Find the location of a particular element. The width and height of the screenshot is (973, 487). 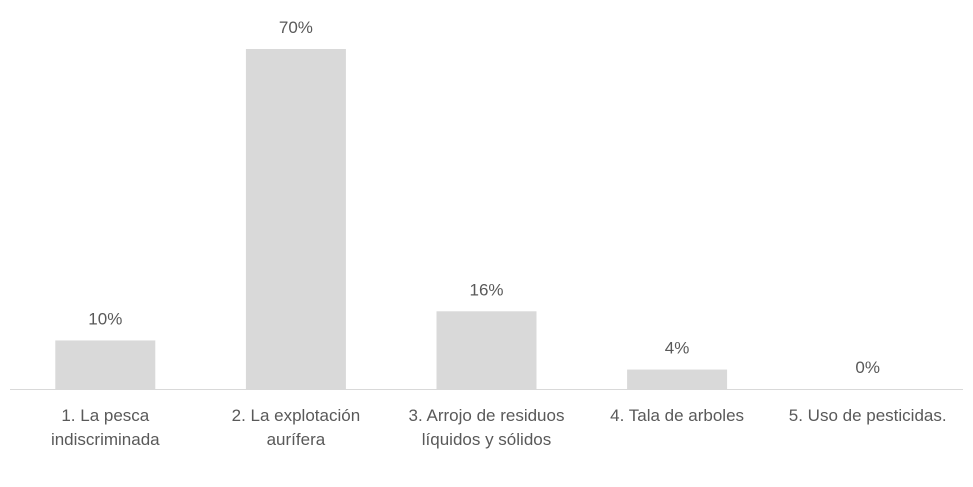

x-tick-label: 3. Arrojo de residuos líquidos y sólidos is located at coordinates (486, 427).